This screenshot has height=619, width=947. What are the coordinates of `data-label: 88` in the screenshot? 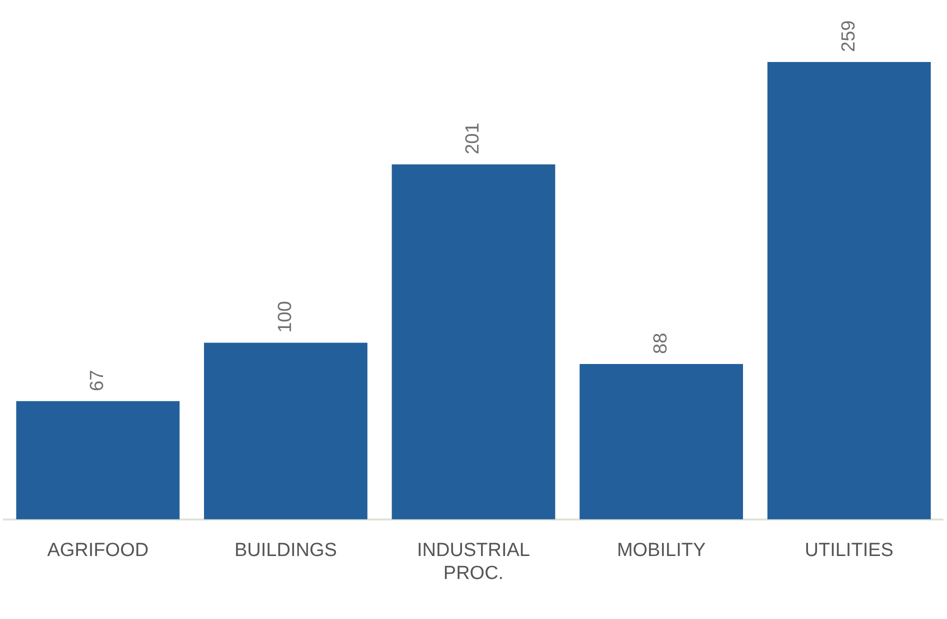 It's located at (661, 343).